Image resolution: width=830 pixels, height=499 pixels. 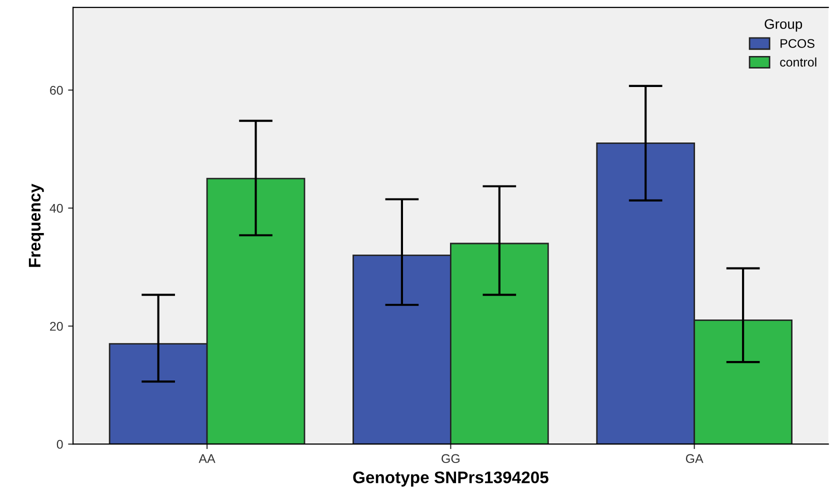 What do you see at coordinates (59, 444) in the screenshot?
I see `y-tick-label: 0` at bounding box center [59, 444].